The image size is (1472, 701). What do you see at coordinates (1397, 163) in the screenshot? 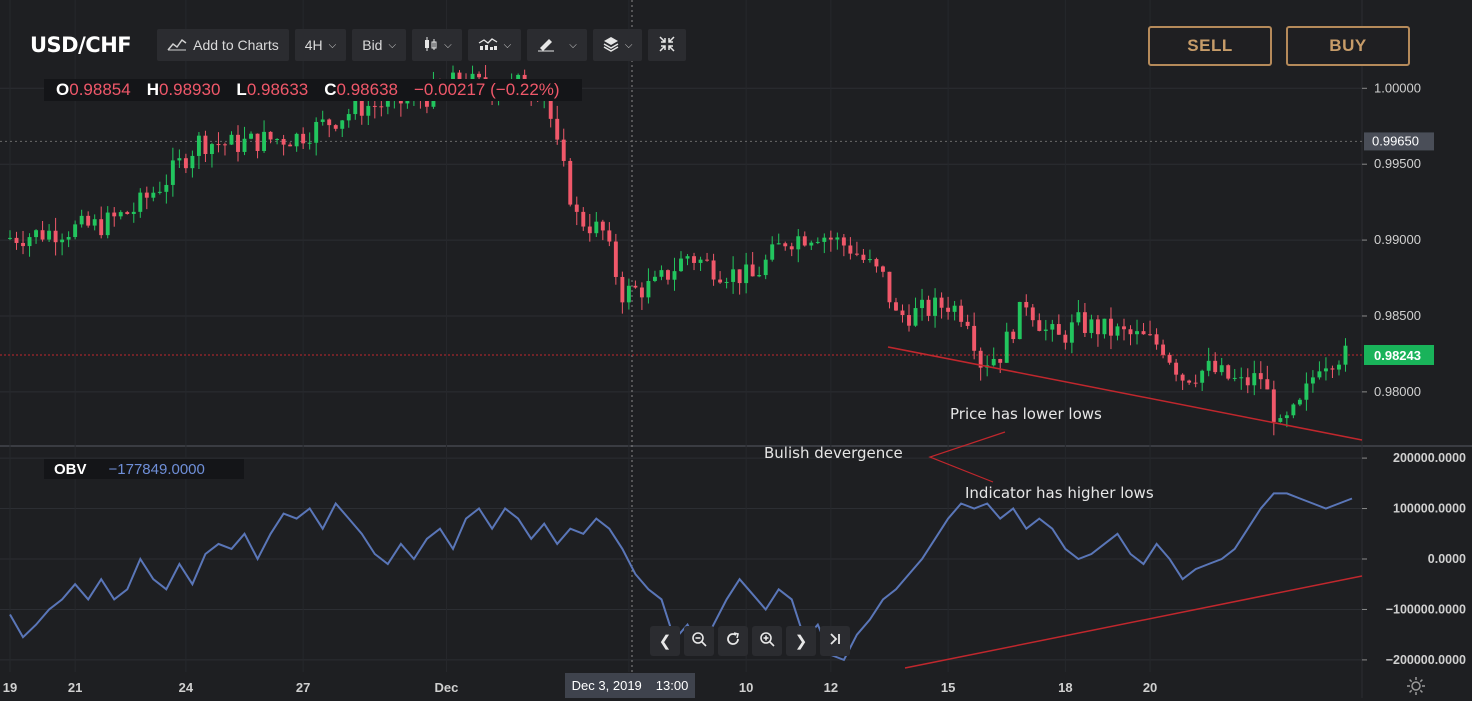
I see `price-tick-label: 0.99500` at bounding box center [1397, 163].